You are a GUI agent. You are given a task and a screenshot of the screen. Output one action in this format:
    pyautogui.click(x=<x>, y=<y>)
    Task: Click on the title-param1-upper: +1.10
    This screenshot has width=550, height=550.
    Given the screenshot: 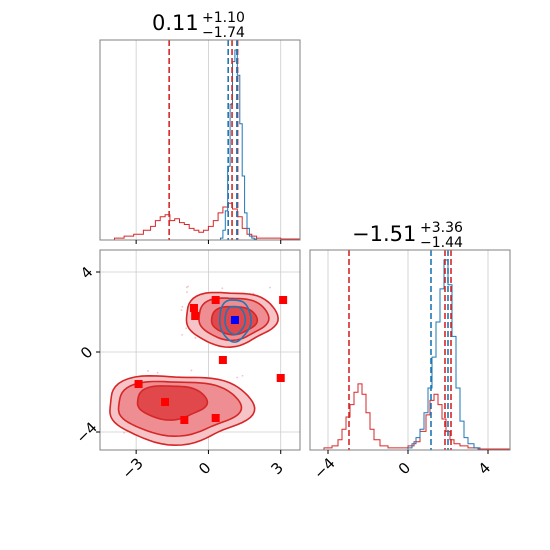 What is the action you would take?
    pyautogui.click(x=223, y=18)
    